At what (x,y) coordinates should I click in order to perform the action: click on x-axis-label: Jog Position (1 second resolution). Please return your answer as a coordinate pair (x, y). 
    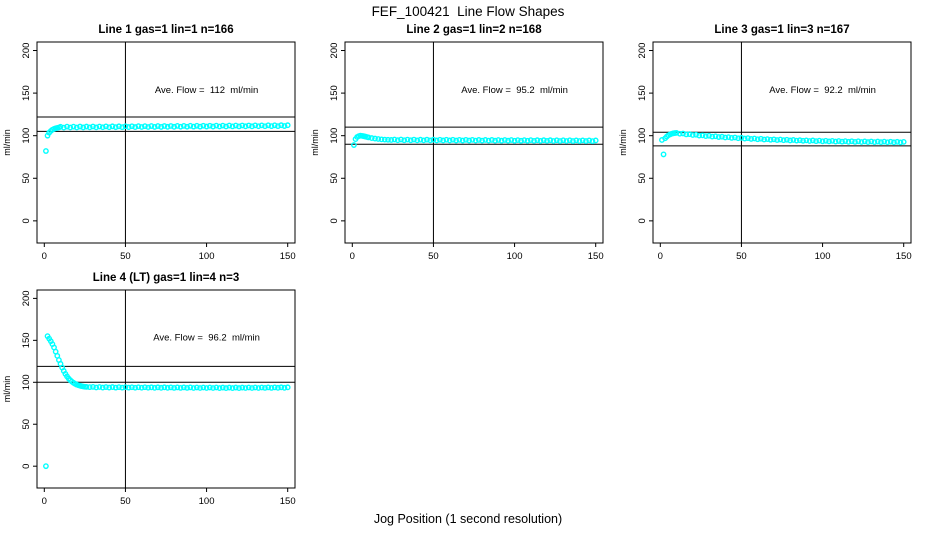
    Looking at the image, I should click on (468, 519).